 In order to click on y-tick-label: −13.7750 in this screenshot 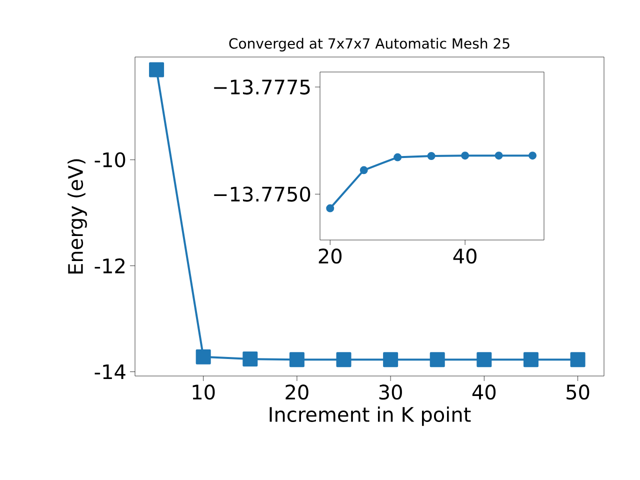, I will do `click(262, 194)`.